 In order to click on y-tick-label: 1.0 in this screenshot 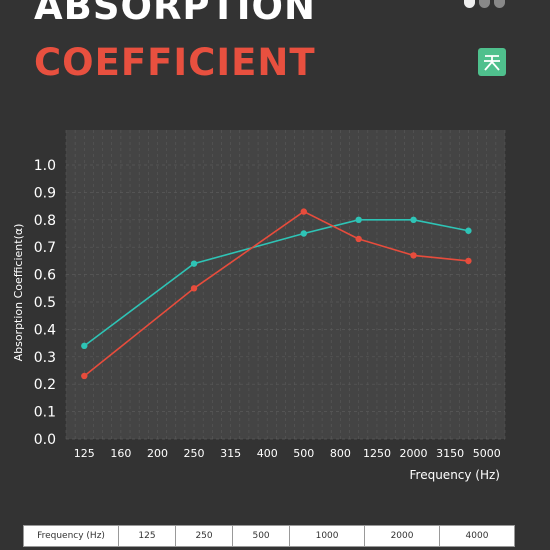, I will do `click(45, 166)`.